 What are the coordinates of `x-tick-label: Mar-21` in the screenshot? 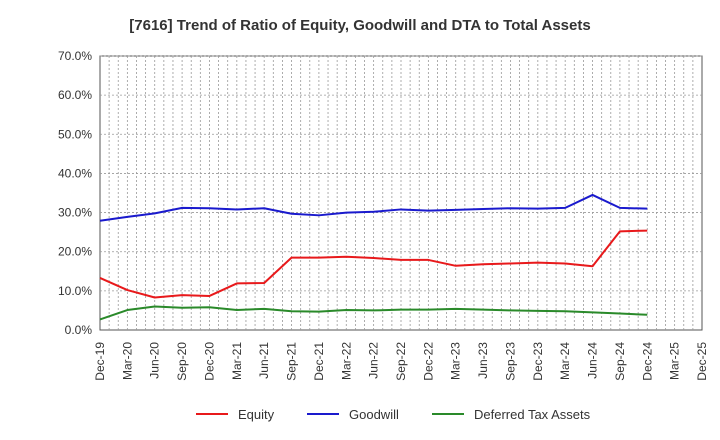 It's located at (237, 361).